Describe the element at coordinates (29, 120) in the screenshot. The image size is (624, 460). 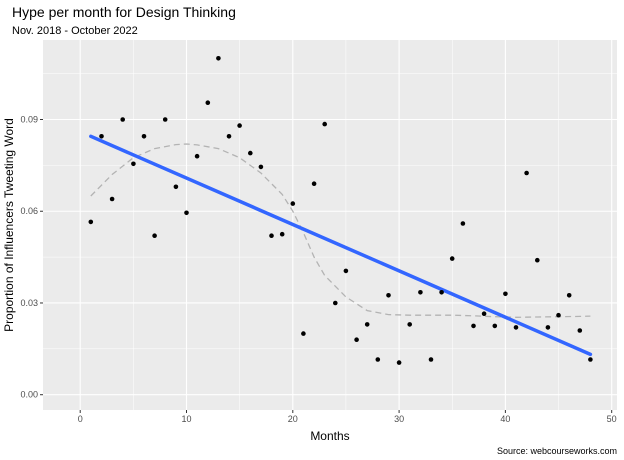
I see `y-tick-label: 0.09` at that location.